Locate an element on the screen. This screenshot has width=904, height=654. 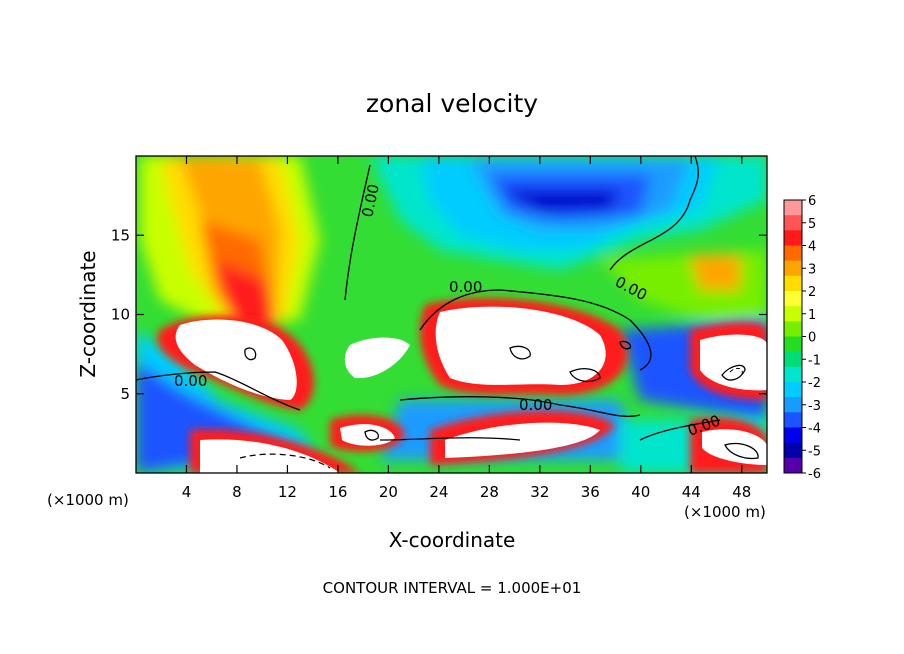
y-tick-label: 15 is located at coordinates (120, 235).